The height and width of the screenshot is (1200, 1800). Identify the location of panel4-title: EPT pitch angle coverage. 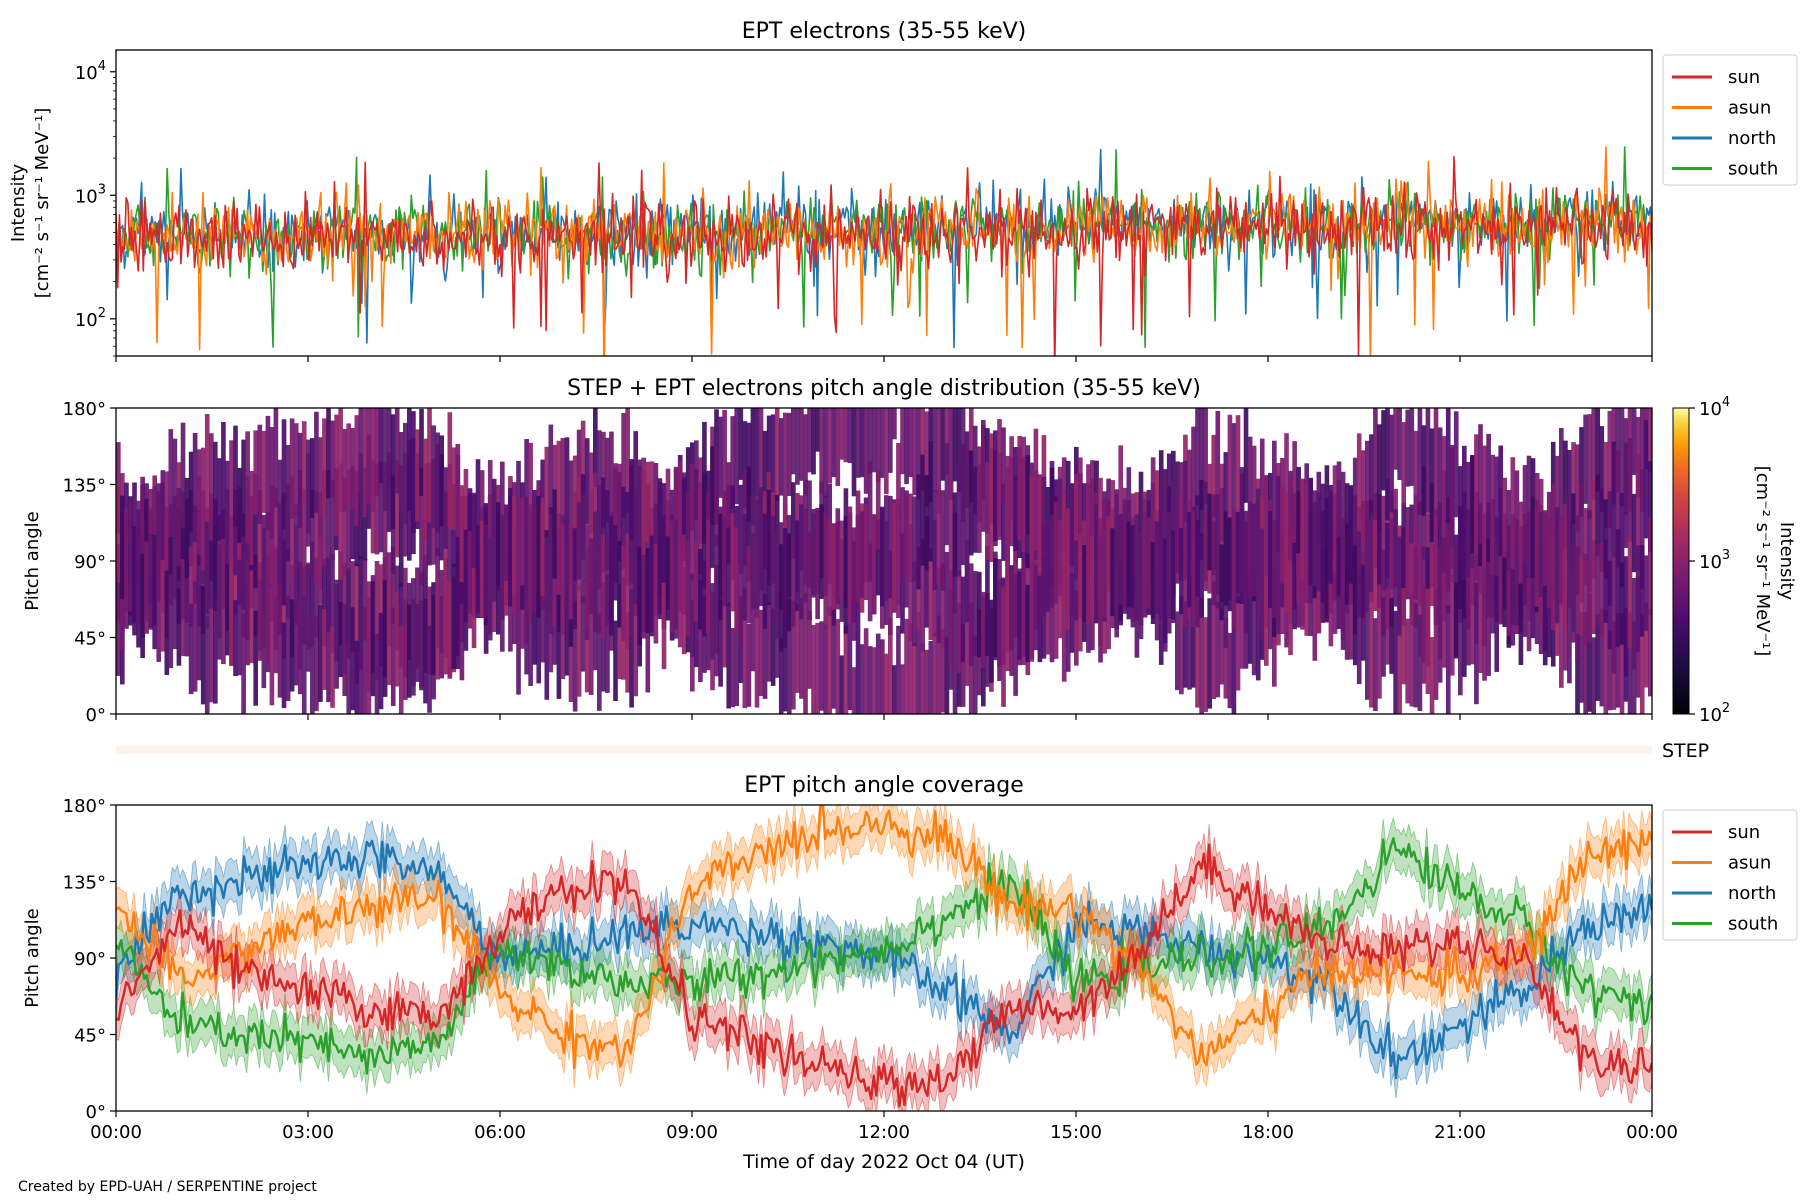
(884, 785).